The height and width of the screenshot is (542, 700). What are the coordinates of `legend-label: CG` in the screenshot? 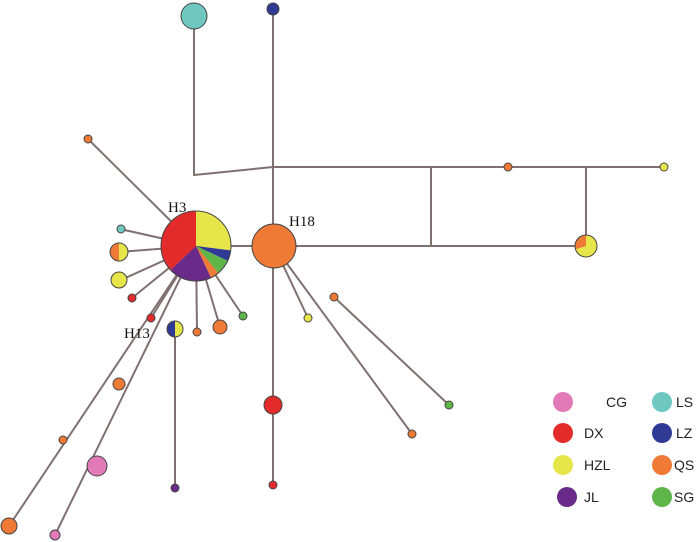 It's located at (616, 402).